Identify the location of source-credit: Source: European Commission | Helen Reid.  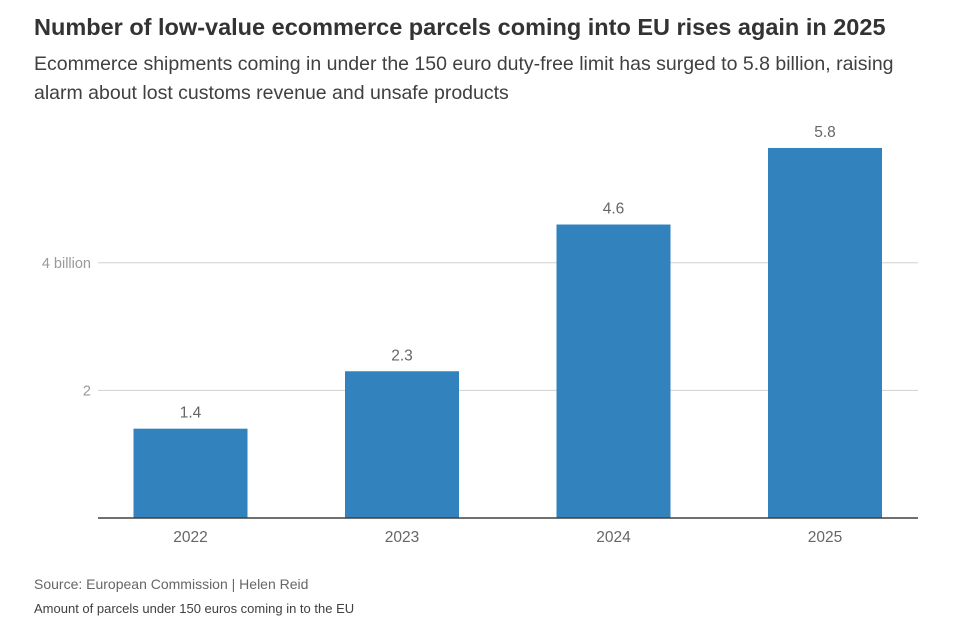
(171, 584).